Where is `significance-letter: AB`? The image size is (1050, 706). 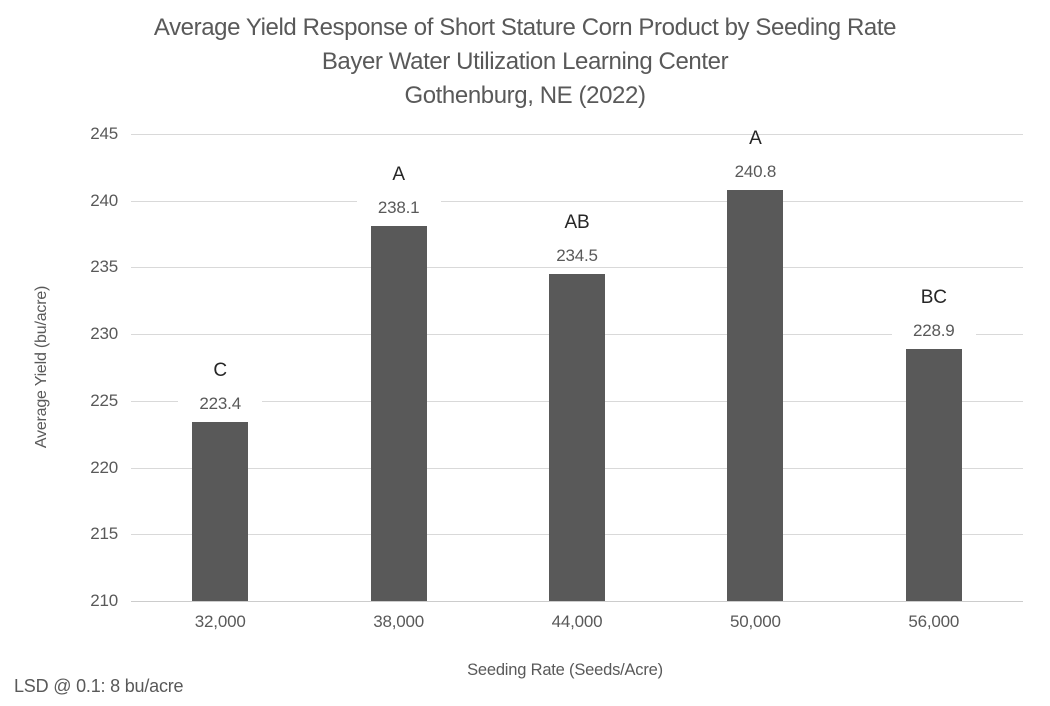 significance-letter: AB is located at coordinates (577, 223).